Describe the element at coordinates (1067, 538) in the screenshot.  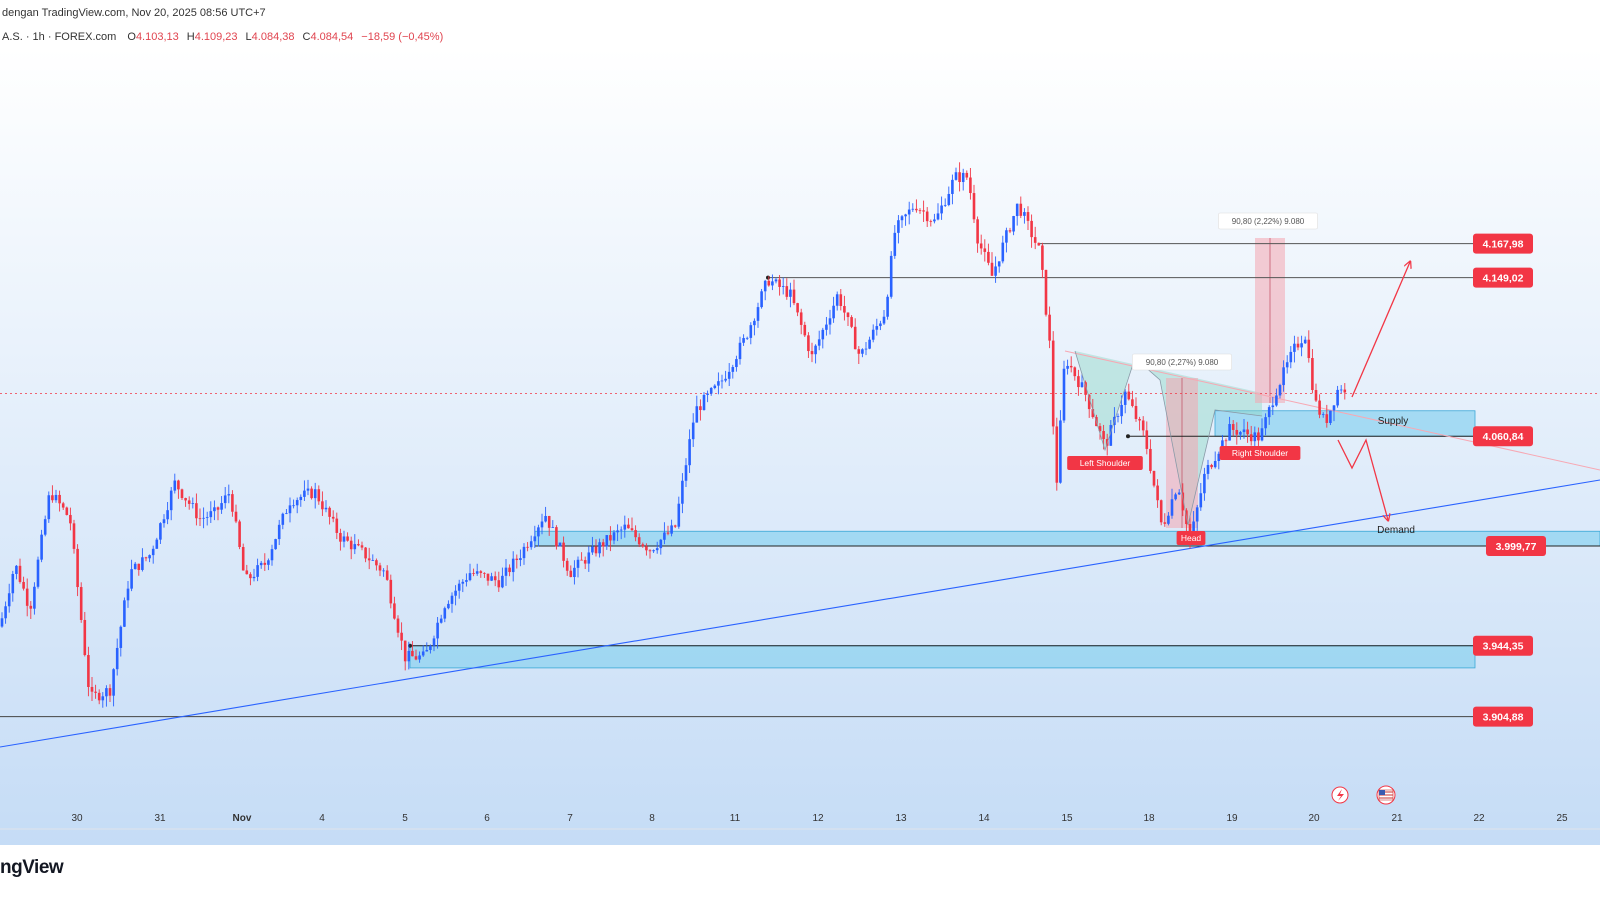
I see `zone-demand` at that location.